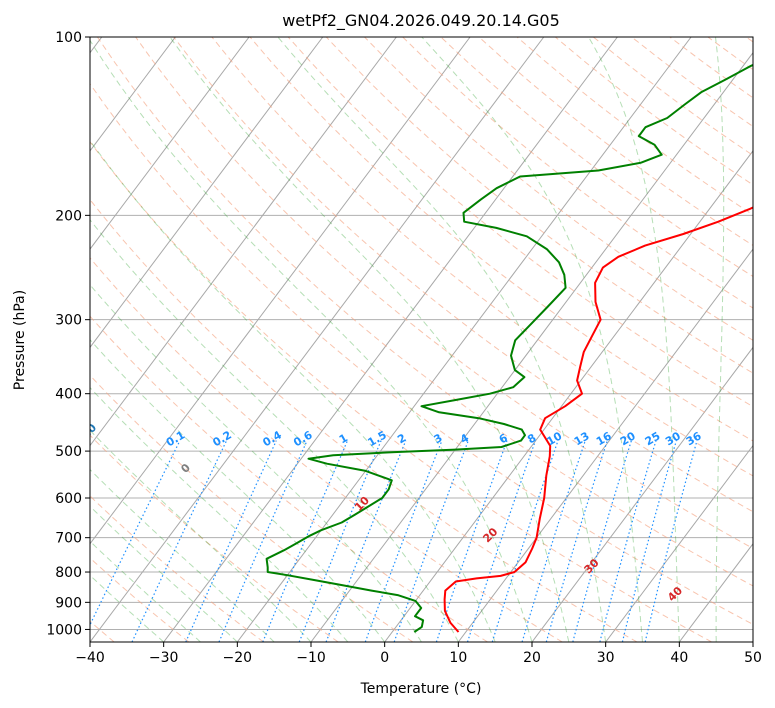 Image resolution: width=775 pixels, height=708 pixels. Describe the element at coordinates (675, 594) in the screenshot. I see `moist-adiabat-label: 40` at that location.